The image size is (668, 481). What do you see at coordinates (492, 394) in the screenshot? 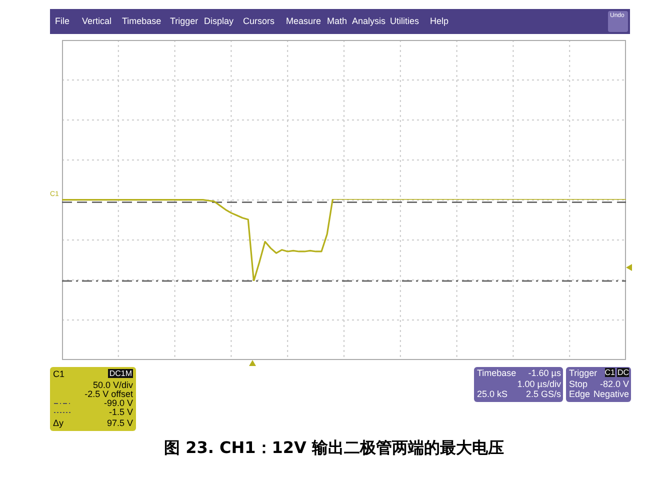
I see `text: 25.0 kS` at bounding box center [492, 394].